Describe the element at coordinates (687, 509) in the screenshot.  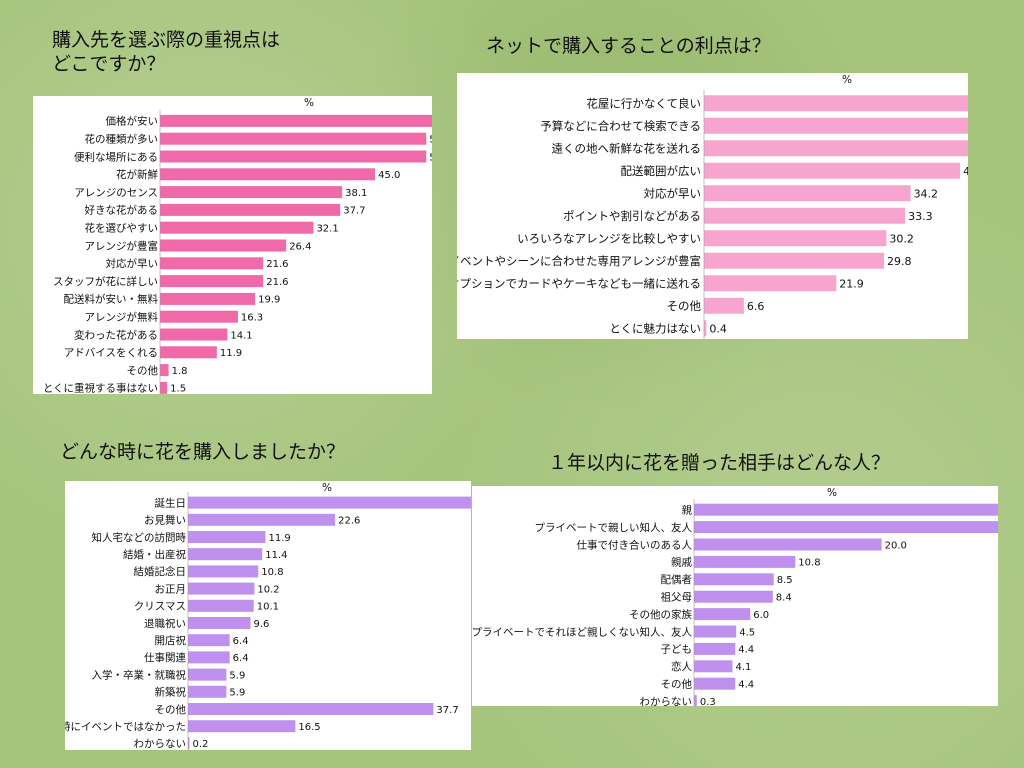
I see `chart4-category-label: 親` at that location.